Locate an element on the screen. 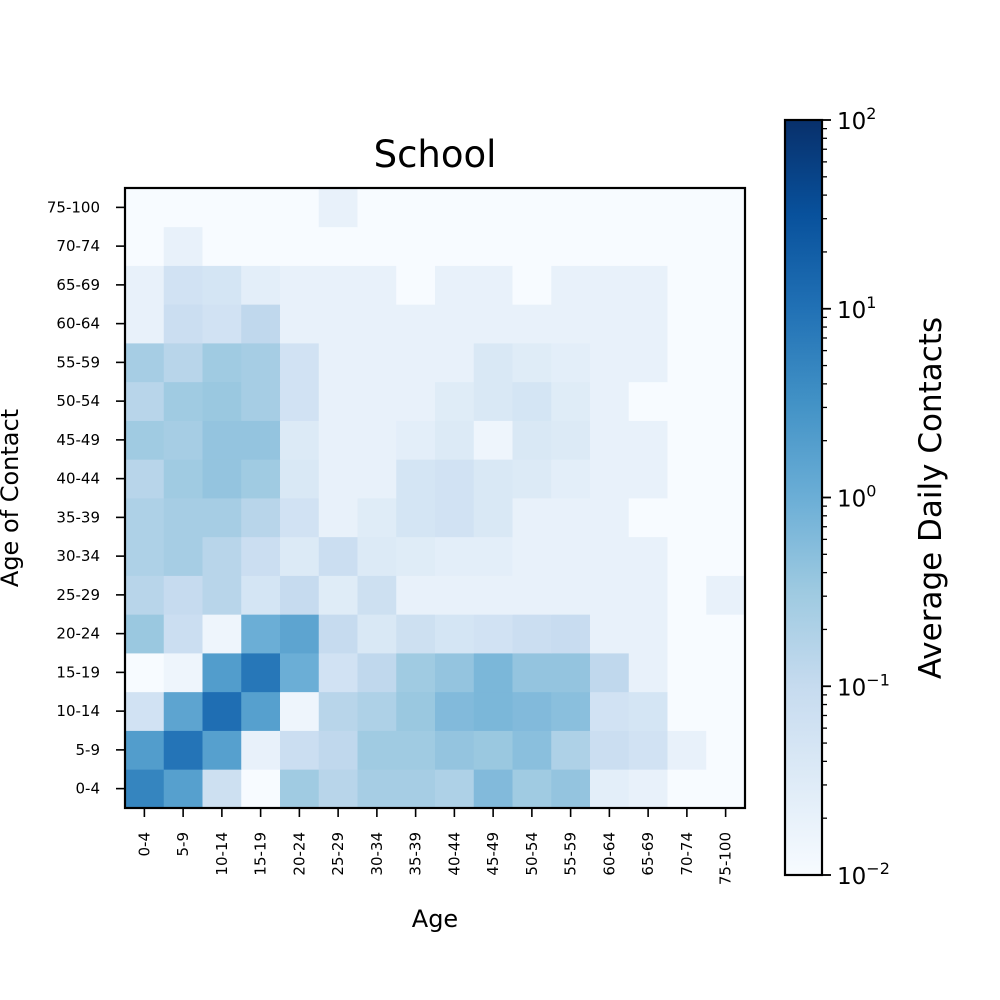 Image resolution: width=1000 pixels, height=1000 pixels. y-tick-label: 25-29 is located at coordinates (78, 595).